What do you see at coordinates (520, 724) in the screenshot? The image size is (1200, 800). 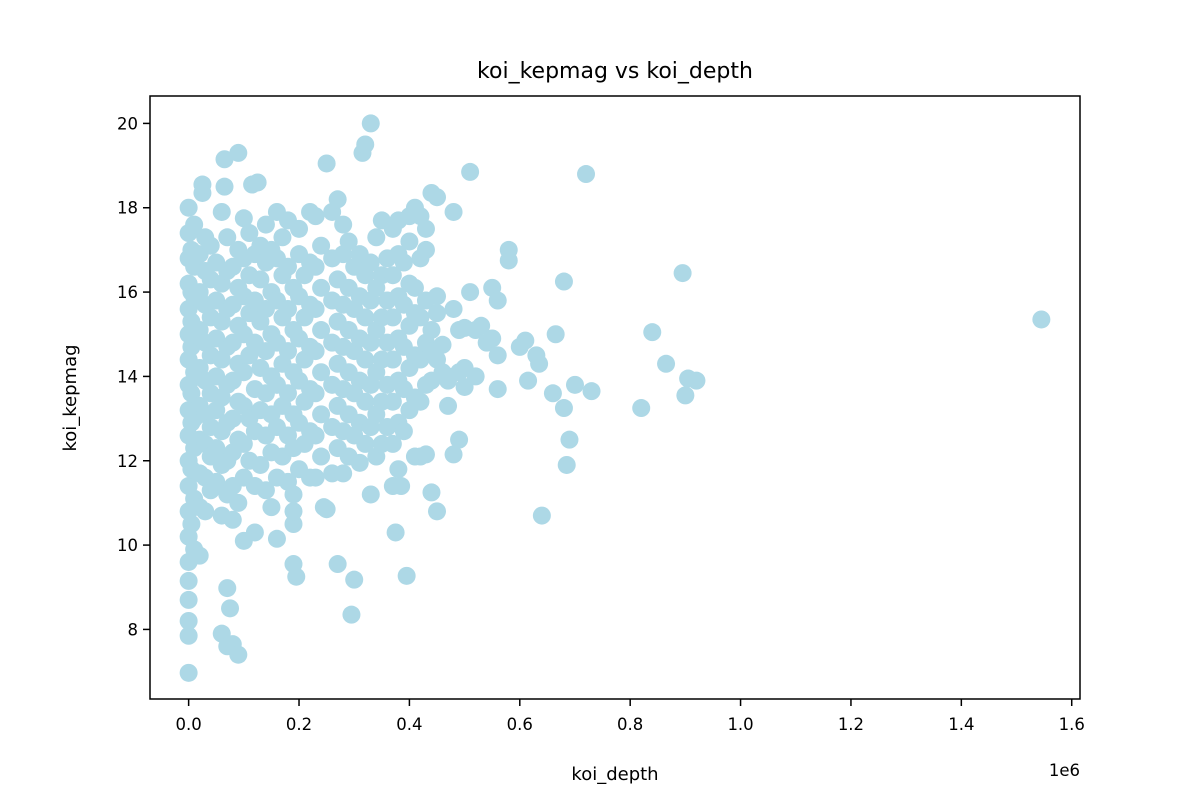 I see `x-tick-label: 0.6` at bounding box center [520, 724].